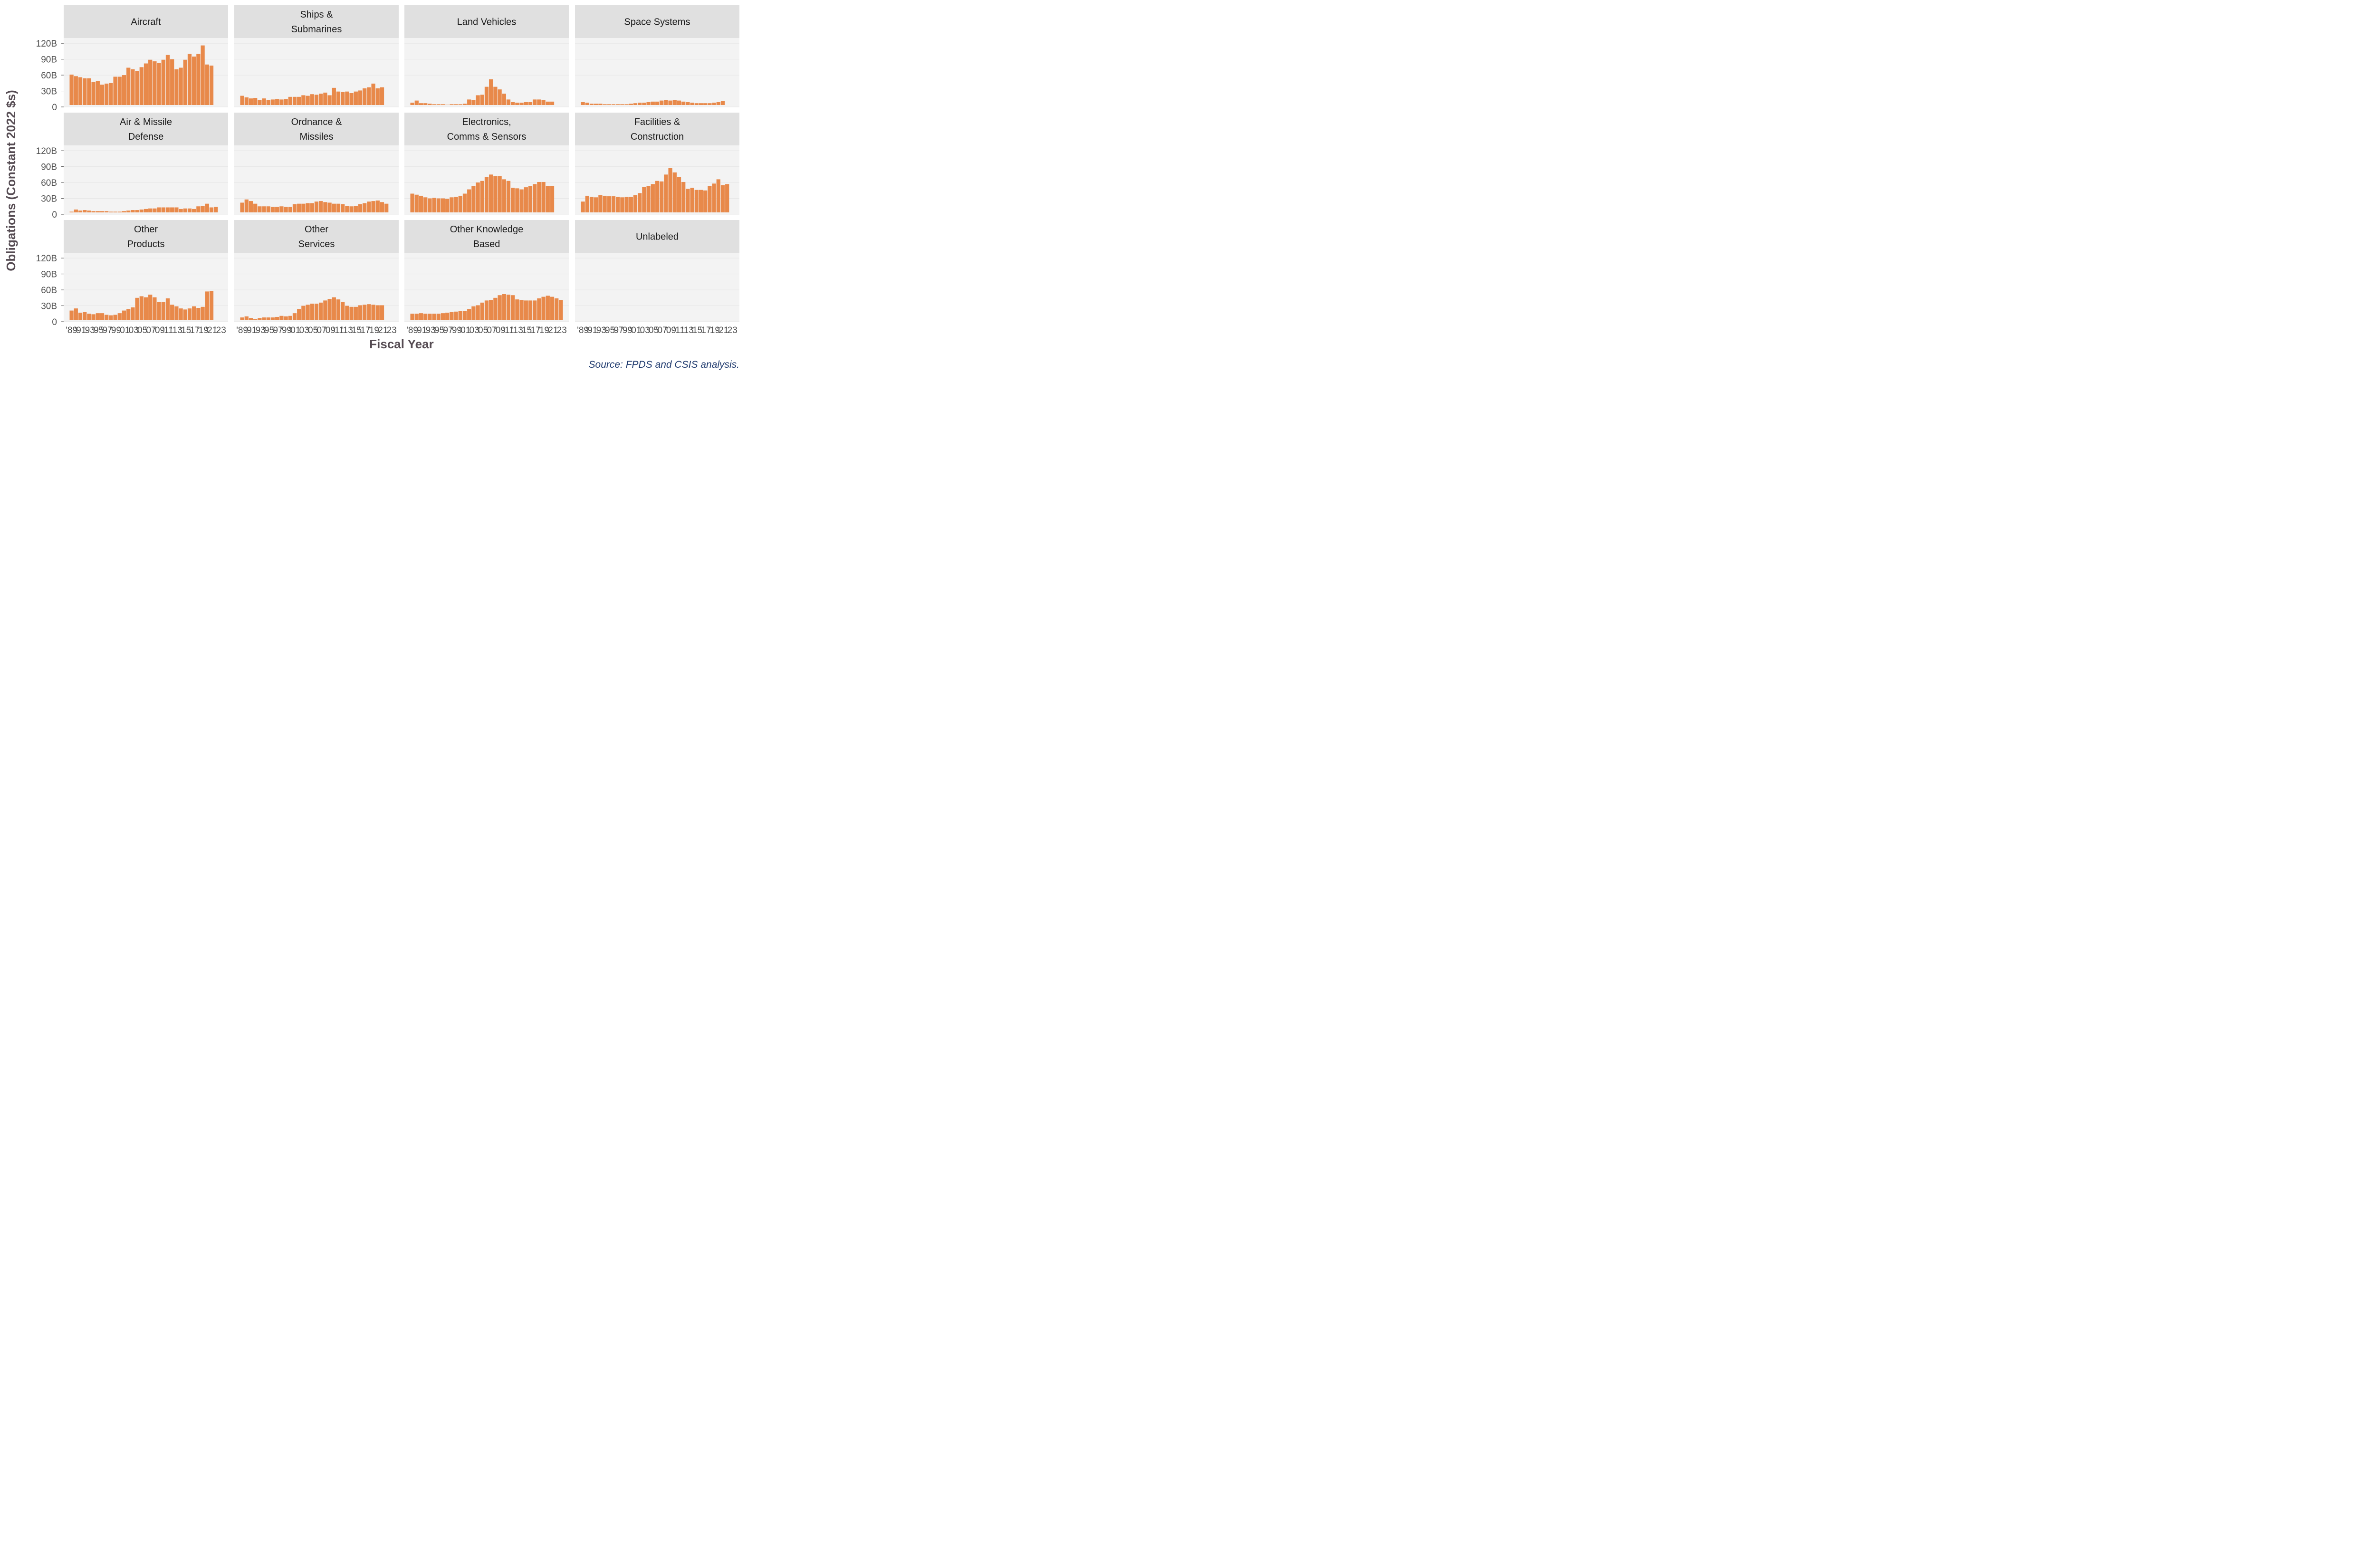  Describe the element at coordinates (657, 122) in the screenshot. I see `facet-title: Facilities &` at that location.